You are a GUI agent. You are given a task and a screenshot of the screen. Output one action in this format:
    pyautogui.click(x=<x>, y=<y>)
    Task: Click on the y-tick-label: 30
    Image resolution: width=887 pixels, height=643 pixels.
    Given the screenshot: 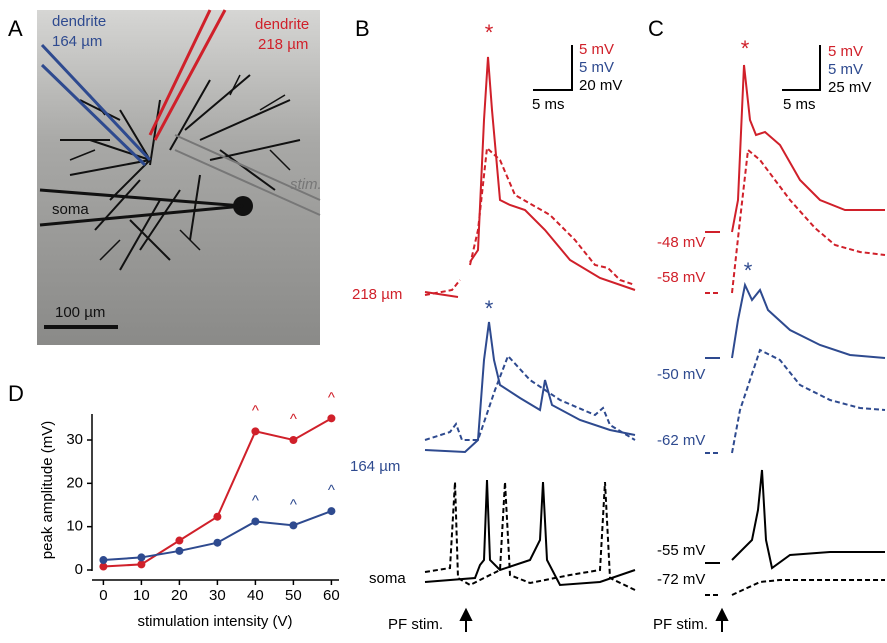 What is the action you would take?
    pyautogui.click(x=74, y=439)
    